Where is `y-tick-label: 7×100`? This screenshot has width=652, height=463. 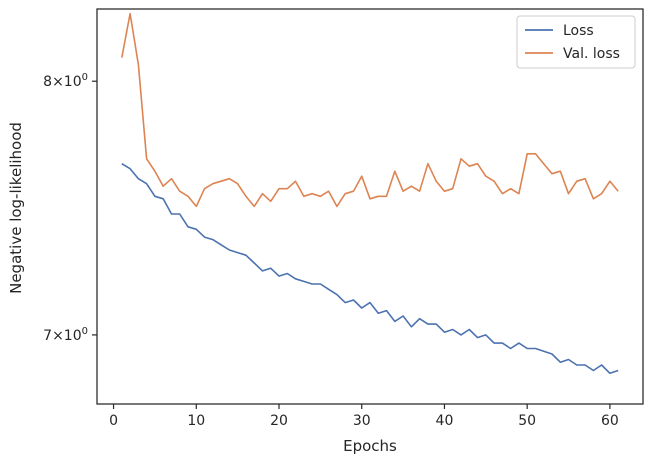
y-tick-label: 7×100 is located at coordinates (65, 335).